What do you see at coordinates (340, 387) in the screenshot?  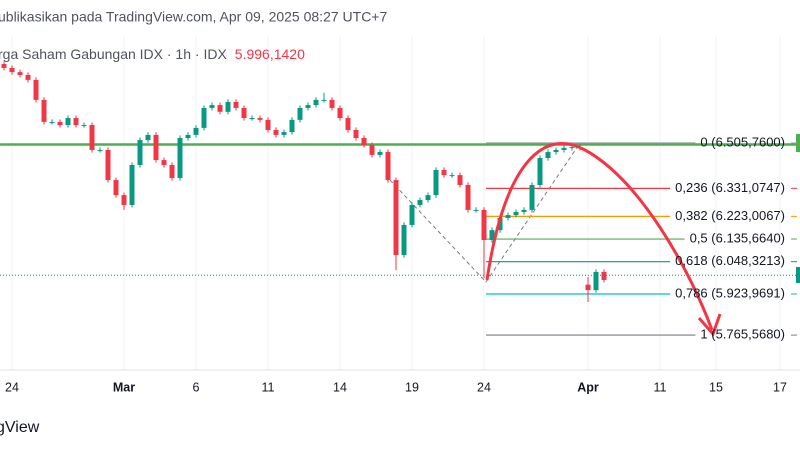 I see `x-tick-label: 14` at bounding box center [340, 387].